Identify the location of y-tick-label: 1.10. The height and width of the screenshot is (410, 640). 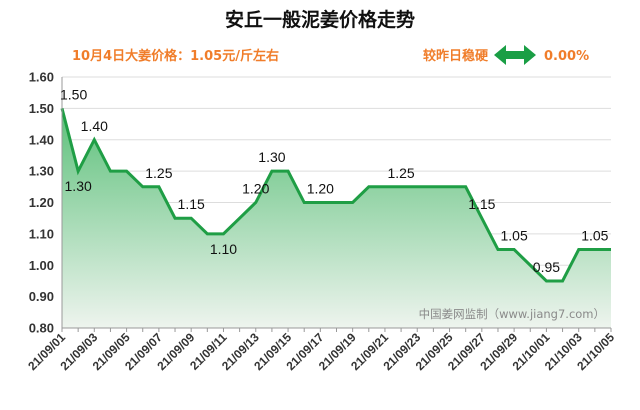
(41, 233).